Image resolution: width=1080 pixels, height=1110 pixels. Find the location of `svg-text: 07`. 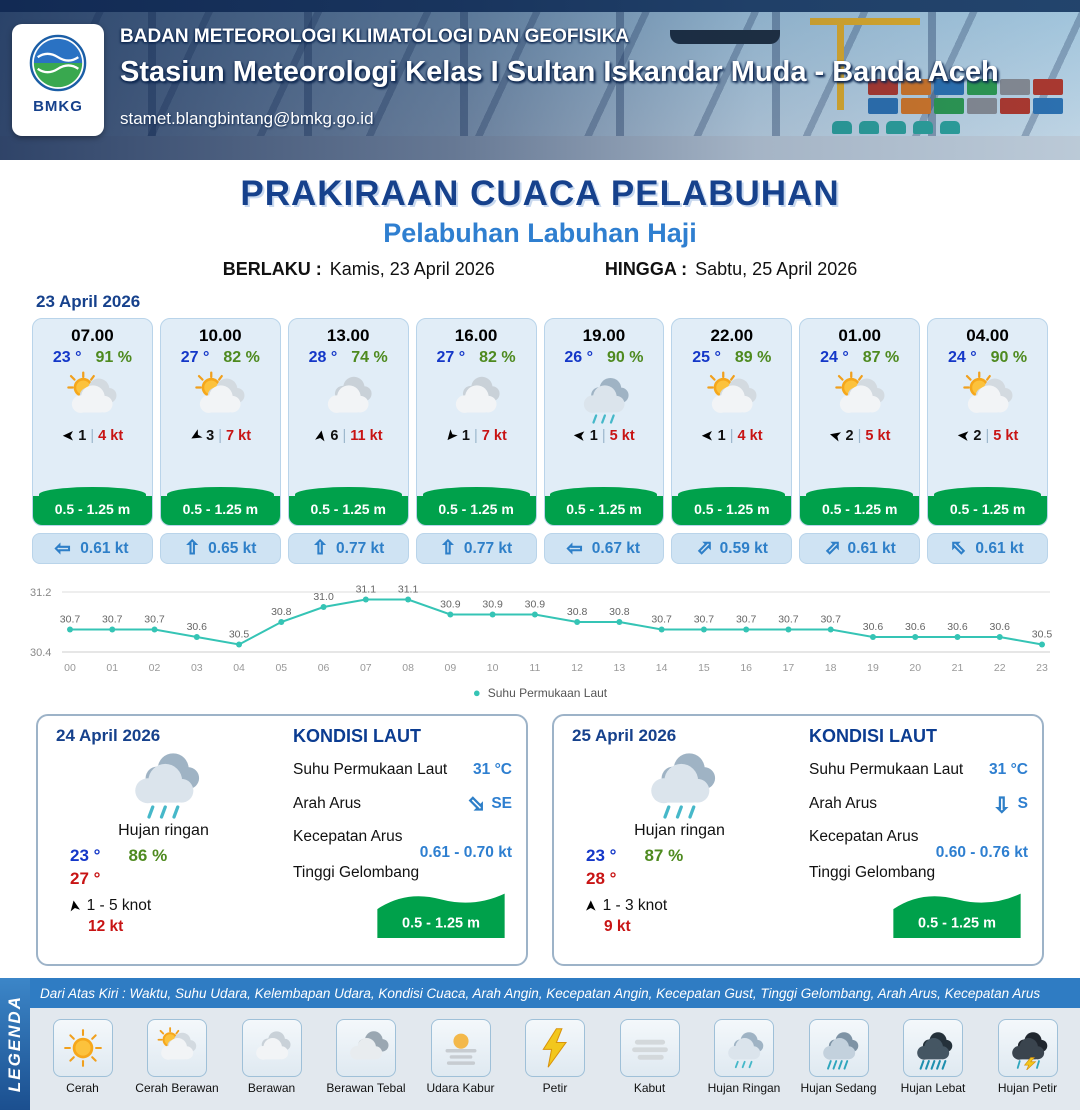

svg-text: 07 is located at coordinates (366, 668).